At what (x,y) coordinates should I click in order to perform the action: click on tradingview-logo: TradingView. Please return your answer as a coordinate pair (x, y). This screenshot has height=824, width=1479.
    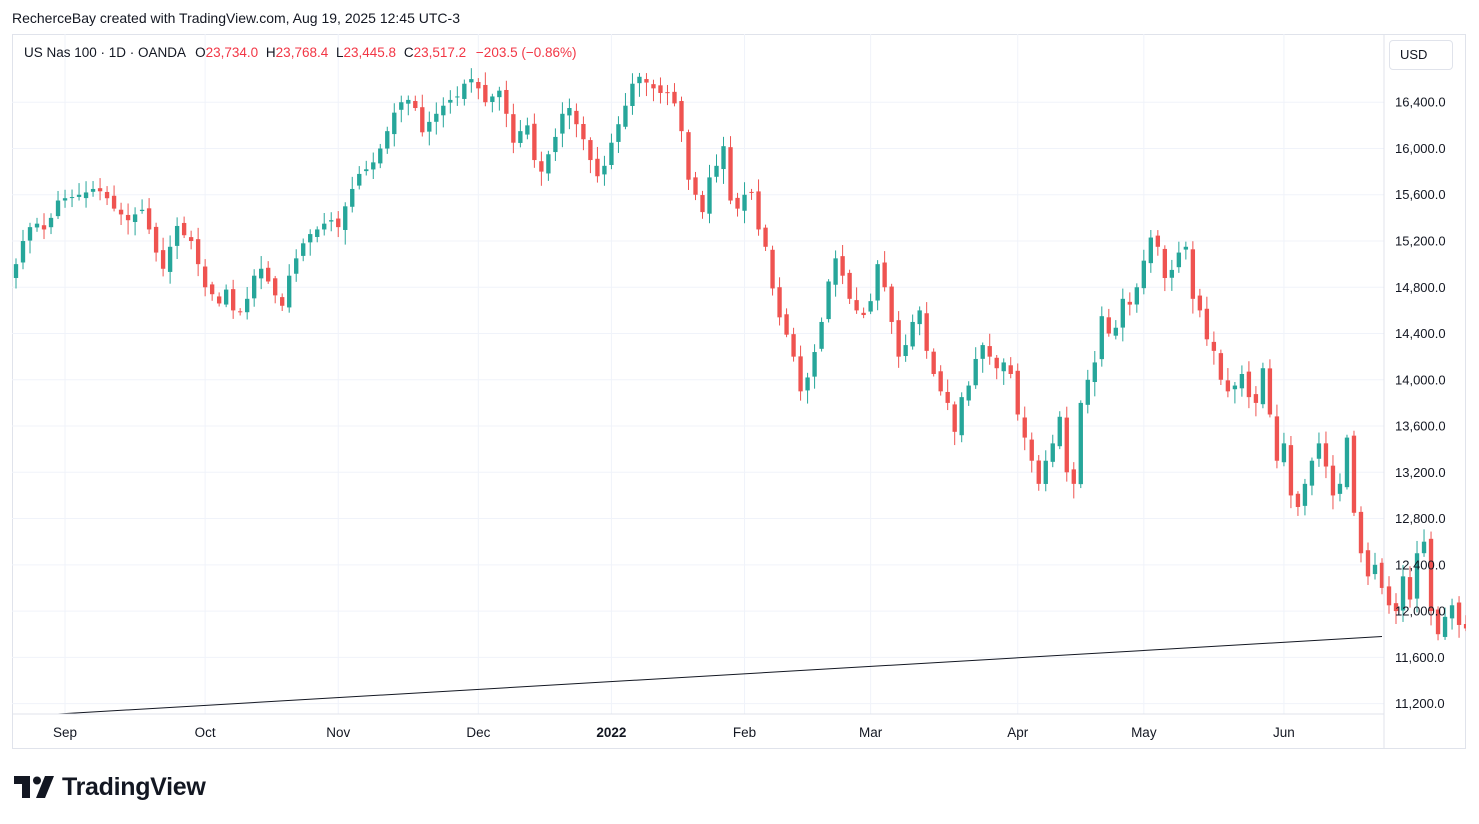
    Looking at the image, I should click on (110, 787).